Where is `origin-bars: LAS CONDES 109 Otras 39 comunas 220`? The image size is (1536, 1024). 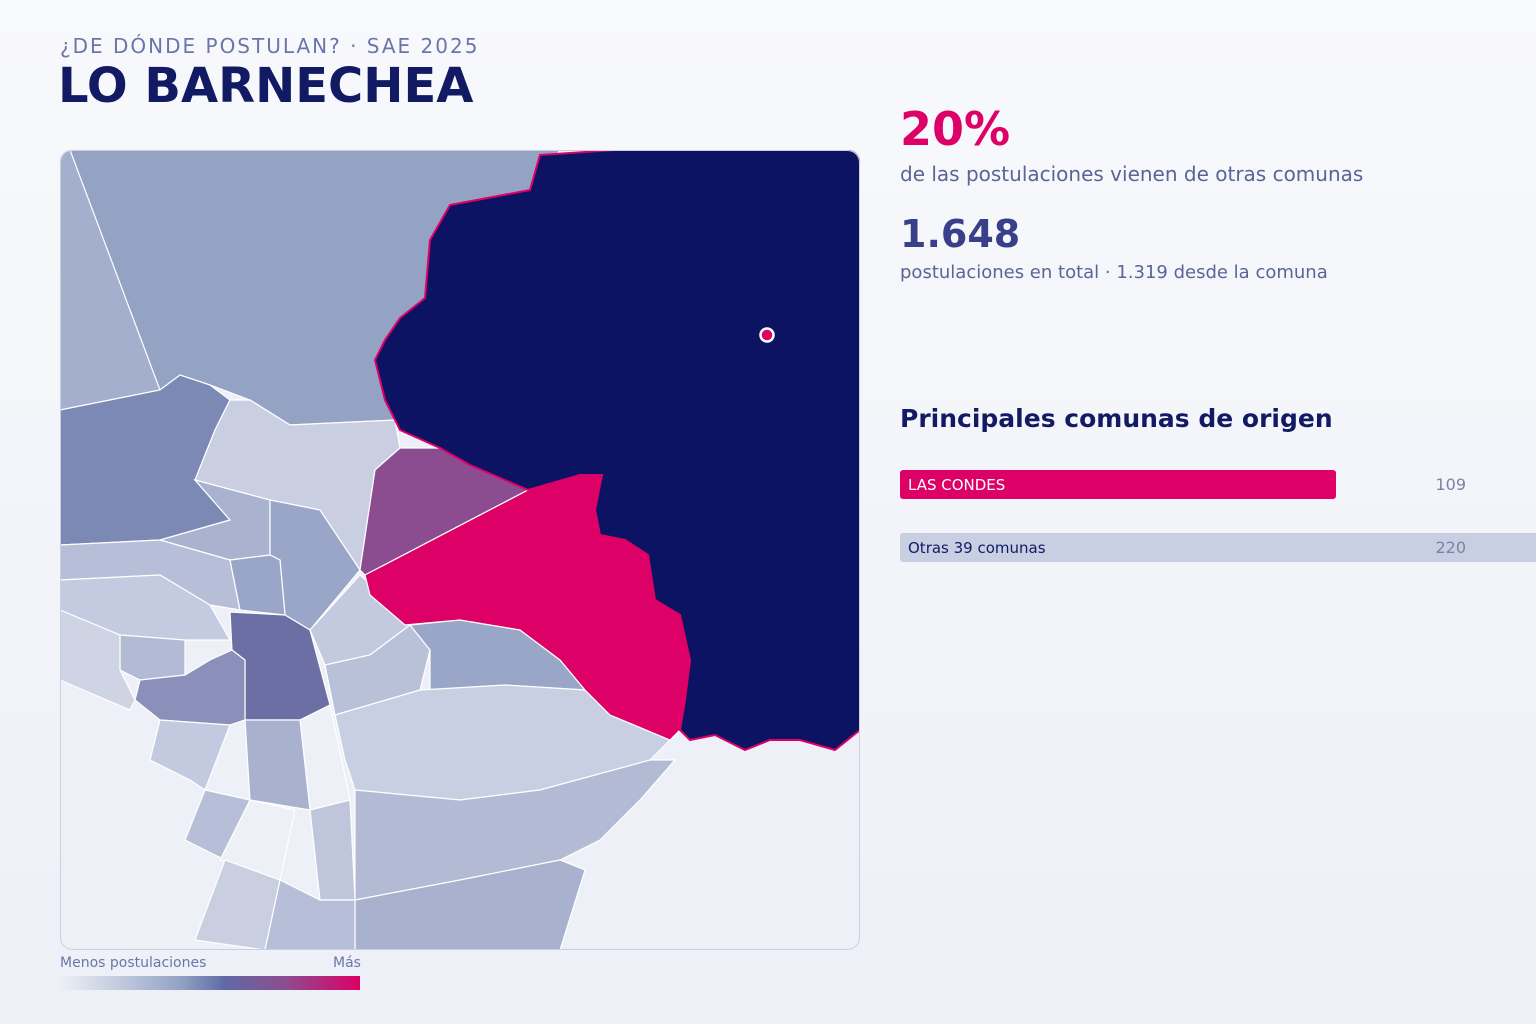
origin-bars: LAS CONDES 109 Otras 39 comunas 220 is located at coordinates (1218, 520).